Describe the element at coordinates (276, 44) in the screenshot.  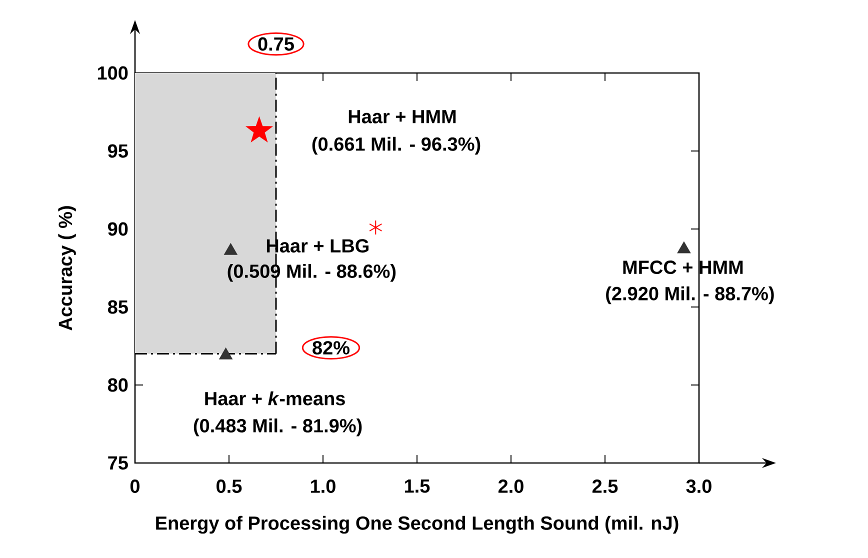
I see `ref-line-label: 0.75` at that location.